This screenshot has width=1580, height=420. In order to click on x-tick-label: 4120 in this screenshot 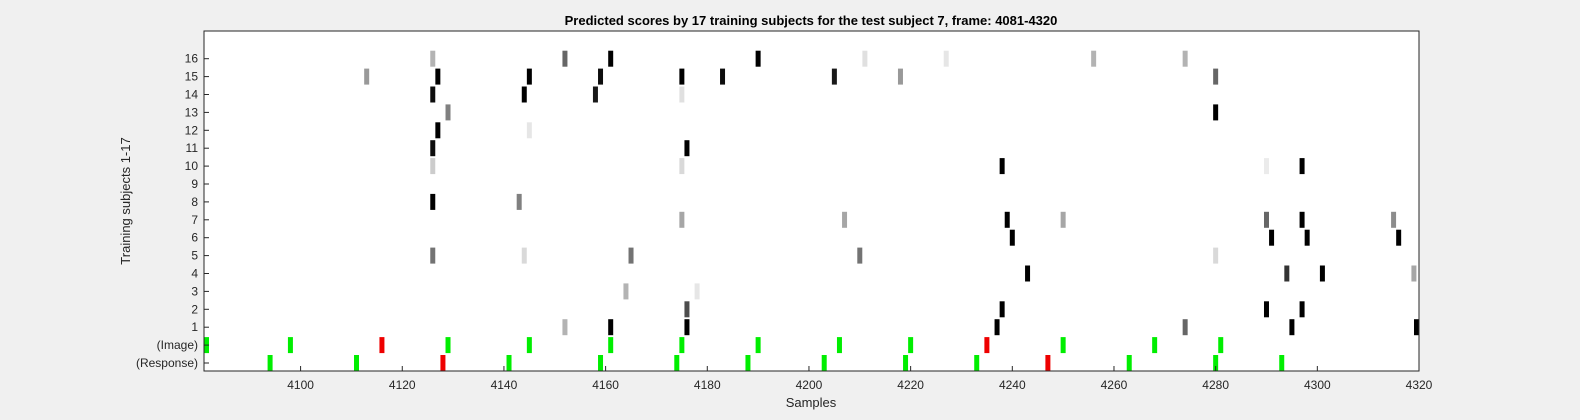, I will do `click(402, 385)`.